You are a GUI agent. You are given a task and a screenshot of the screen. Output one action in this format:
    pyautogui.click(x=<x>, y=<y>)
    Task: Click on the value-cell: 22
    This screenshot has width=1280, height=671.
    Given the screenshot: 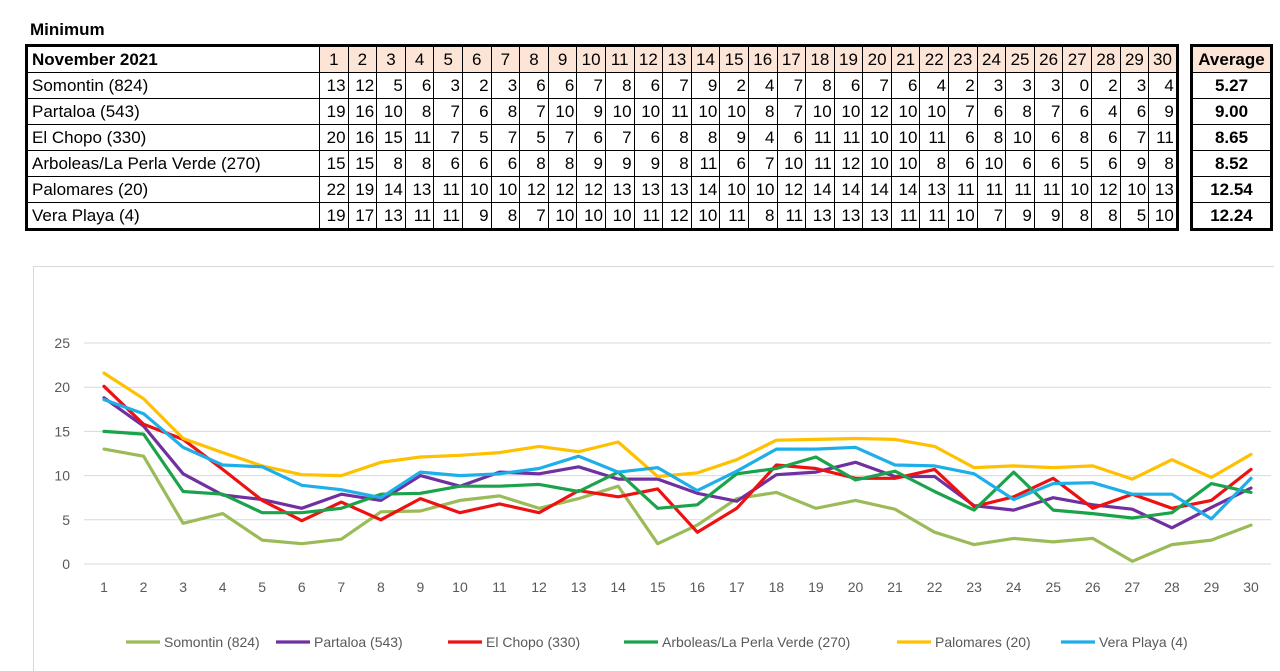 What is the action you would take?
    pyautogui.click(x=334, y=189)
    